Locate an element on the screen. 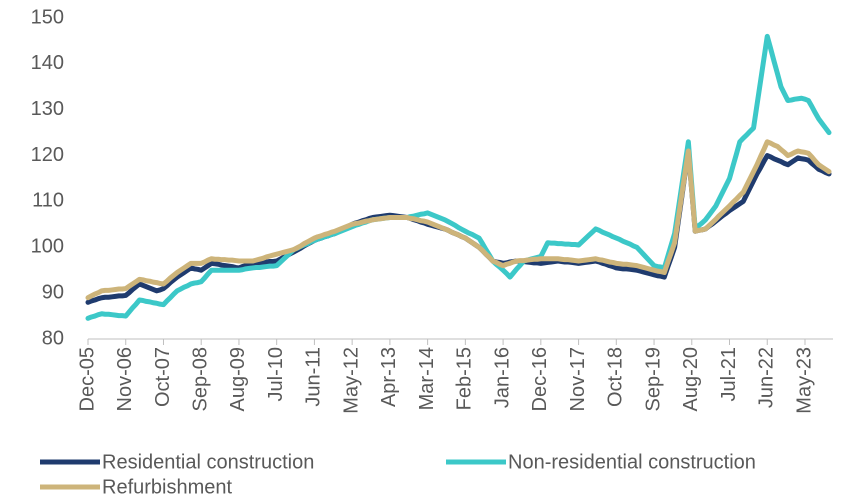 This screenshot has height=501, width=852. x-tick-label: Jul-21 is located at coordinates (729, 374).